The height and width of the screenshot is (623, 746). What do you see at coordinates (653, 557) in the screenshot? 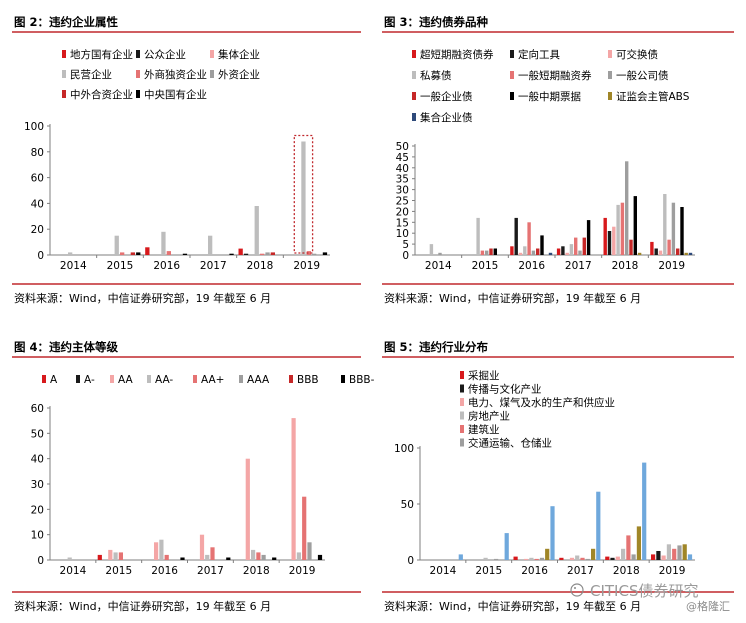
I see `bar-2019-采掘业` at bounding box center [653, 557].